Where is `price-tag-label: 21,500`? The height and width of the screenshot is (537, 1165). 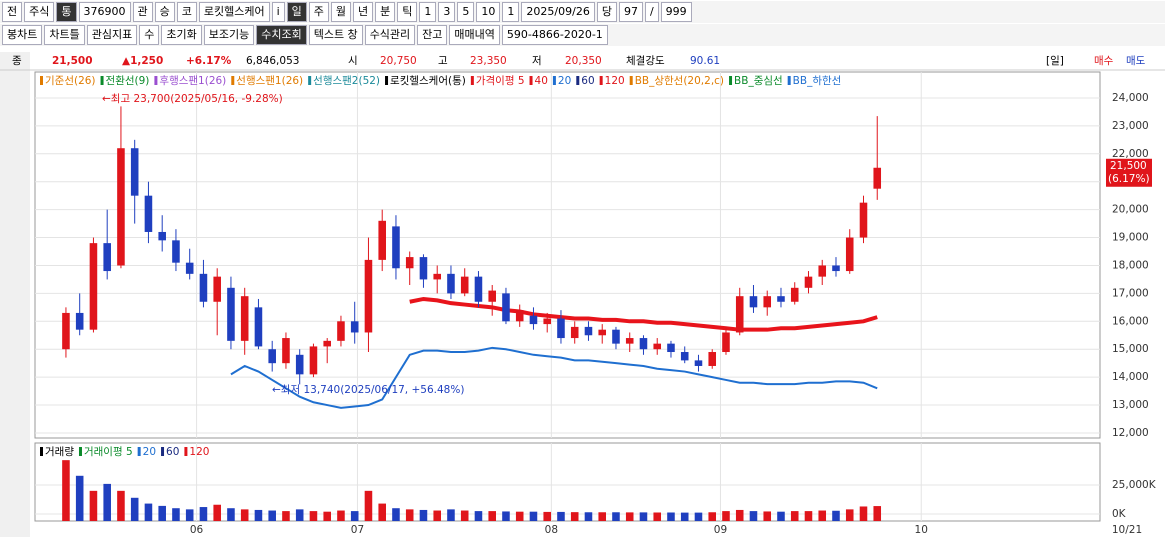 price-tag-label: 21,500 is located at coordinates (1128, 166).